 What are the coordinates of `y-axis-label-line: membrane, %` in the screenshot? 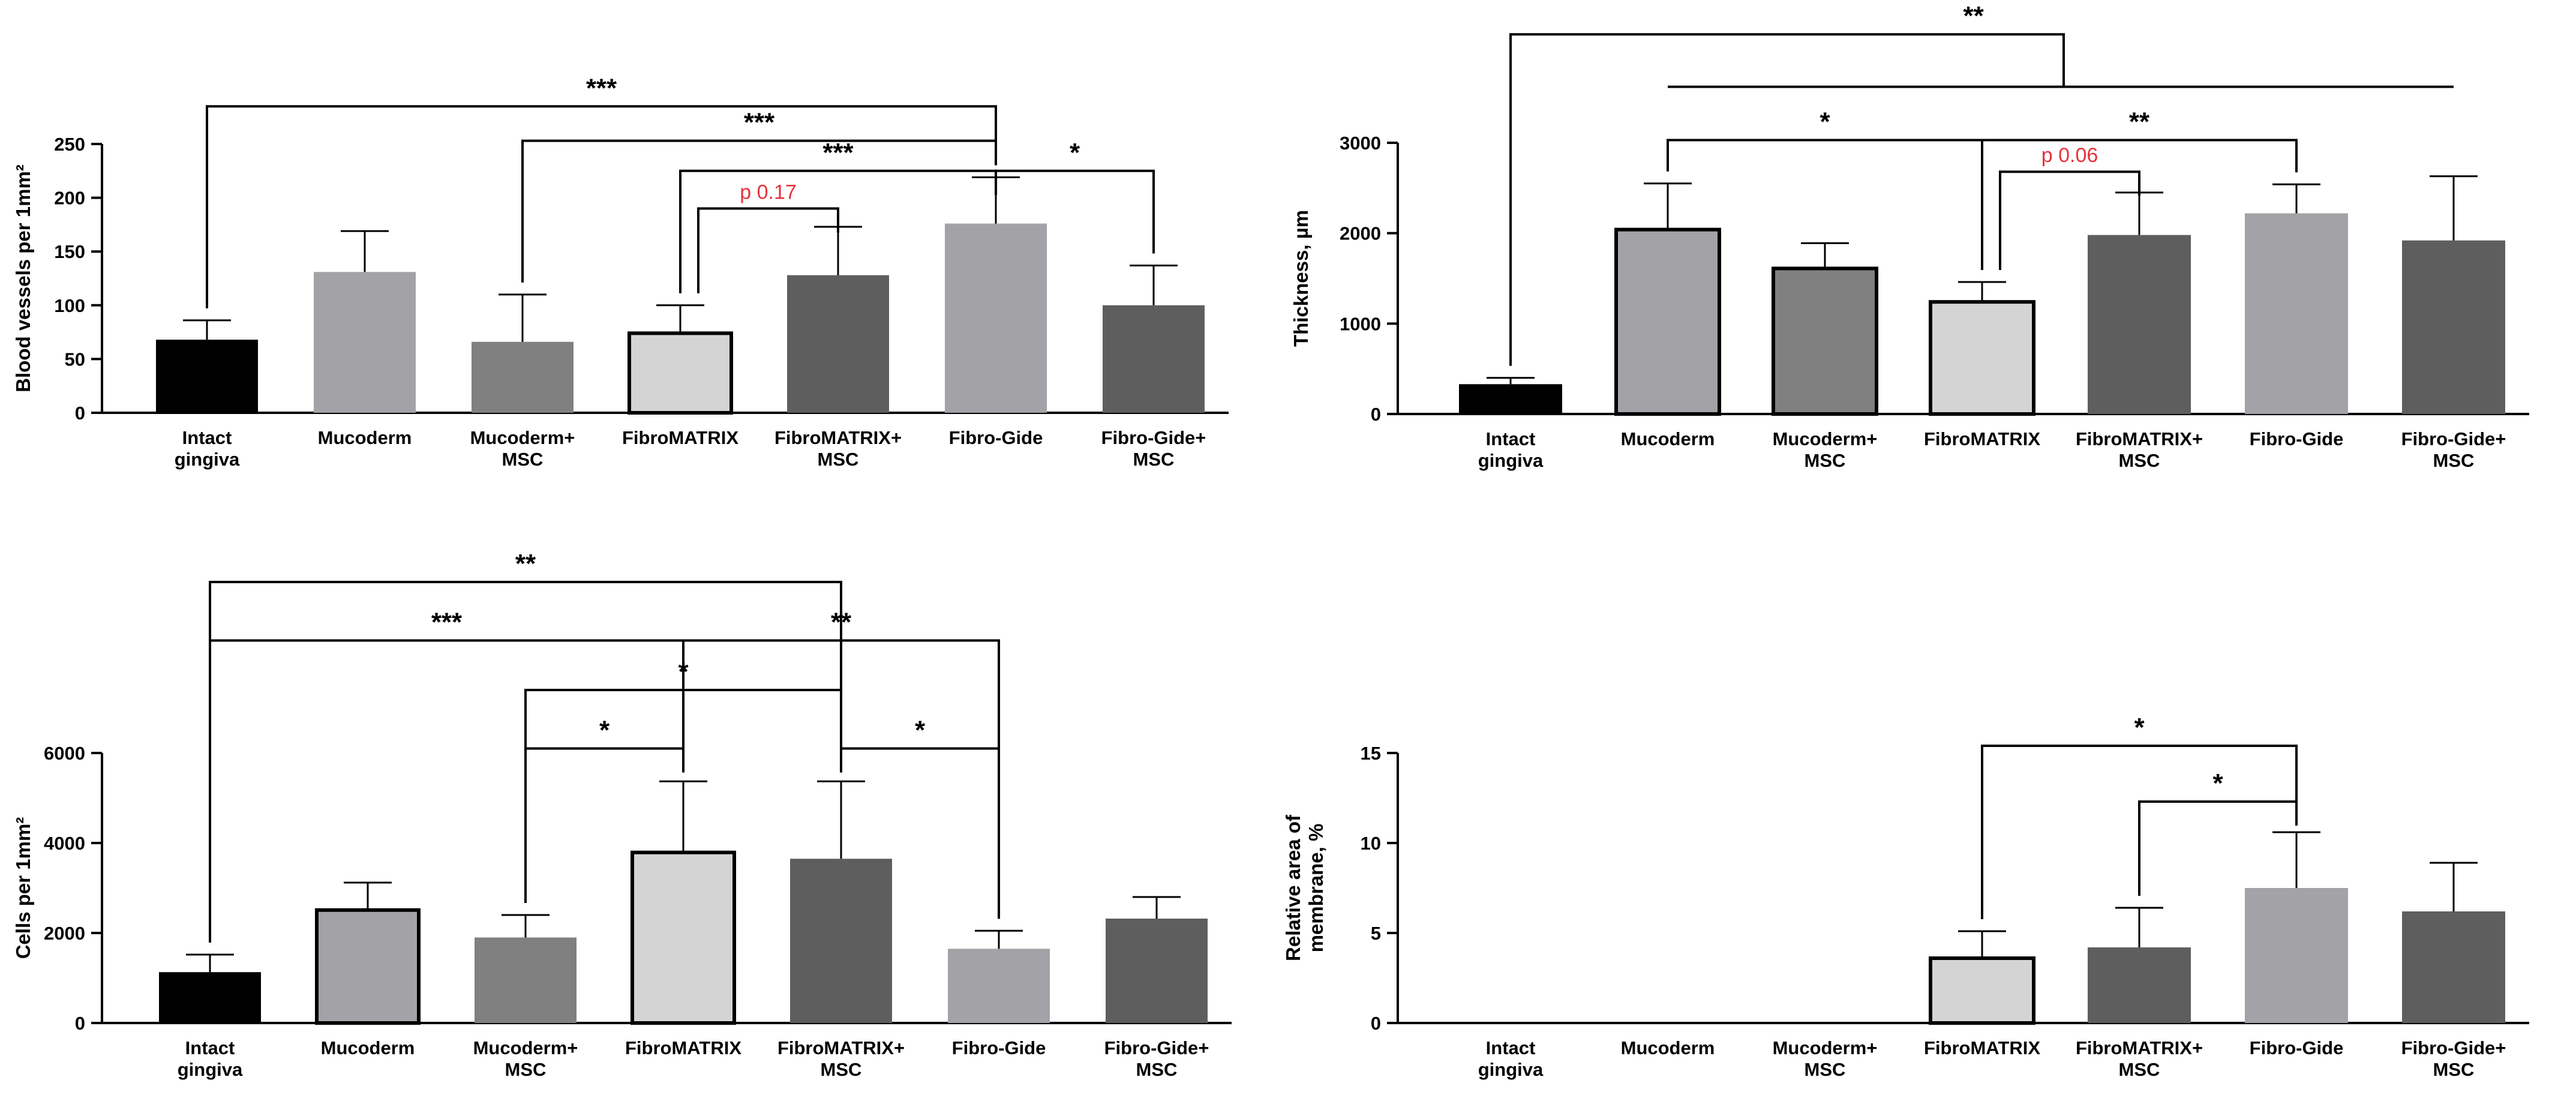 It's located at (1316, 889).